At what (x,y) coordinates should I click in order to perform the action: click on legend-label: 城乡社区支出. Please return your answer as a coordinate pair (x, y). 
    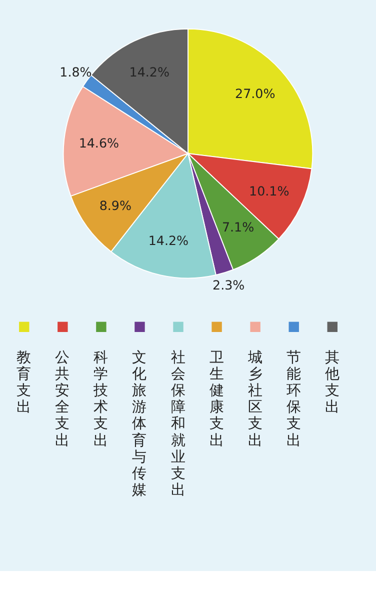
    Looking at the image, I should click on (254, 398).